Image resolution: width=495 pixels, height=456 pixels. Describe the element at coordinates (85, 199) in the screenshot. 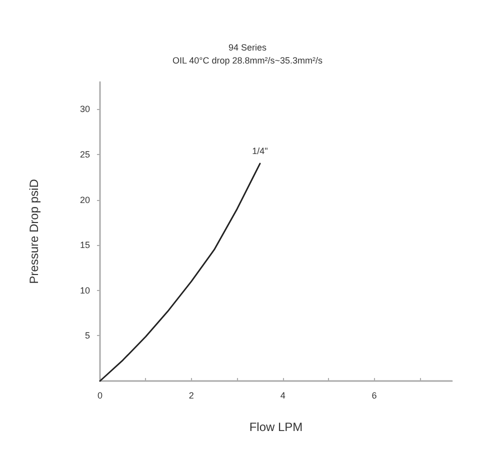

I see `y-tick-label: 20` at that location.